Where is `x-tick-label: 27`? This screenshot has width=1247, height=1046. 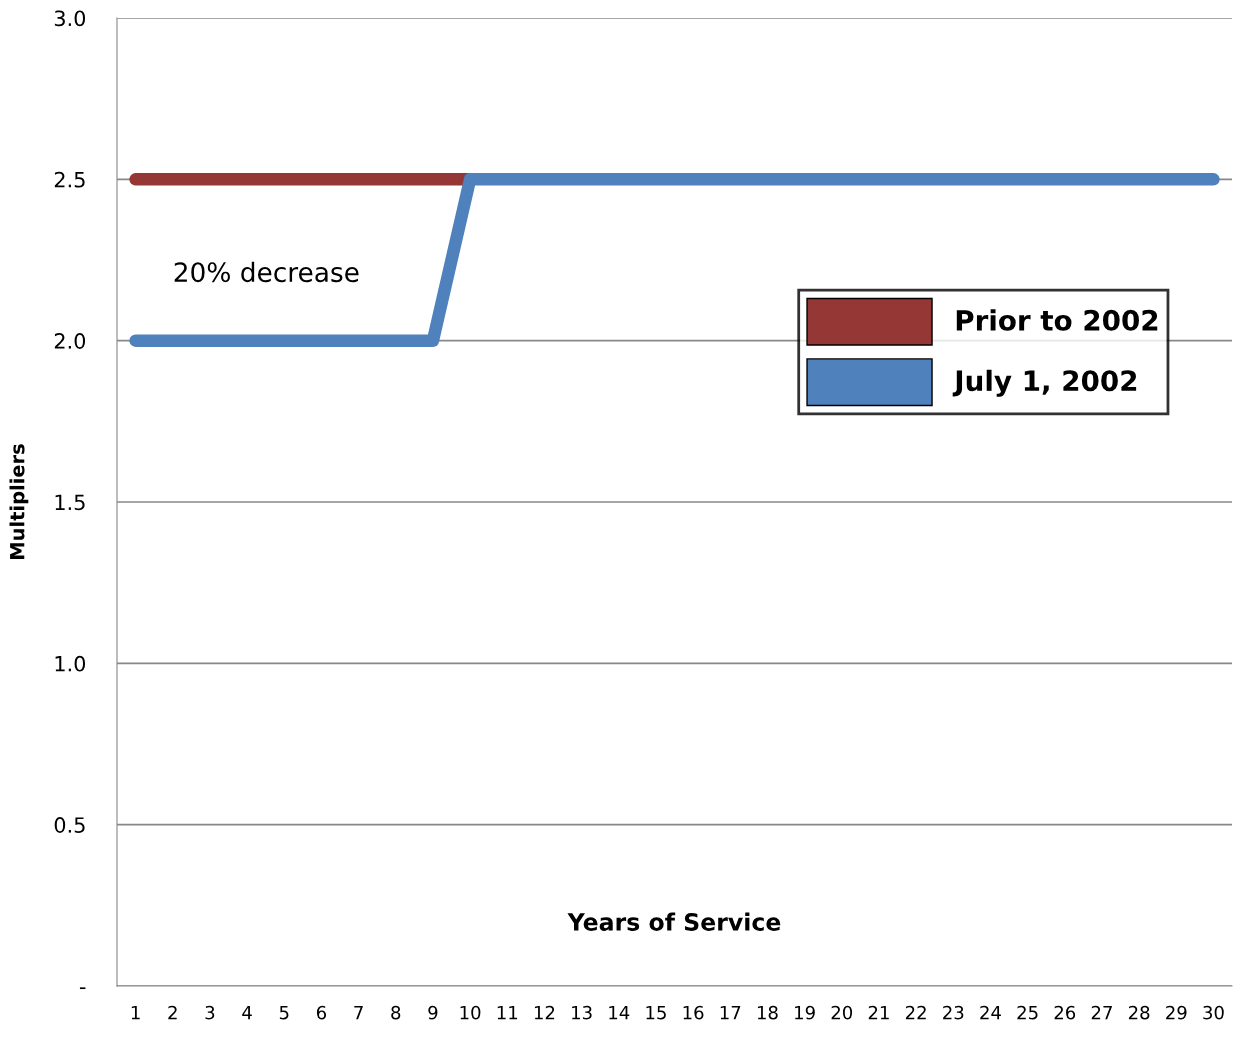
x-tick-label: 27 is located at coordinates (1101, 1012).